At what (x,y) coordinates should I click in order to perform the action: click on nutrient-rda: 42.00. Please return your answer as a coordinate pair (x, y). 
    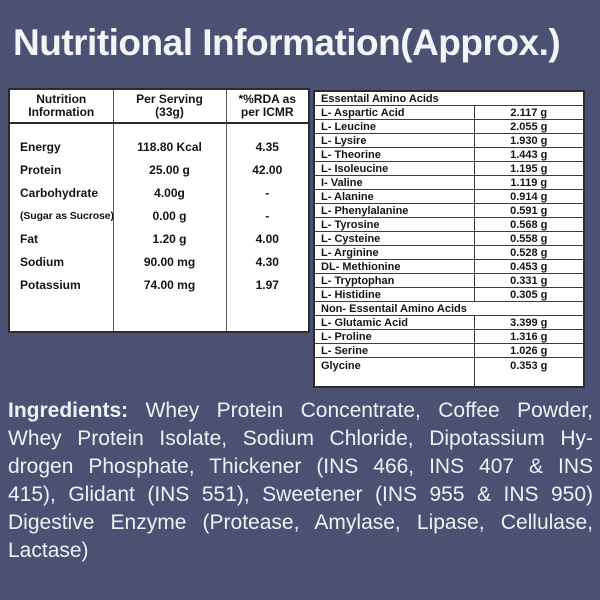
    Looking at the image, I should click on (267, 169).